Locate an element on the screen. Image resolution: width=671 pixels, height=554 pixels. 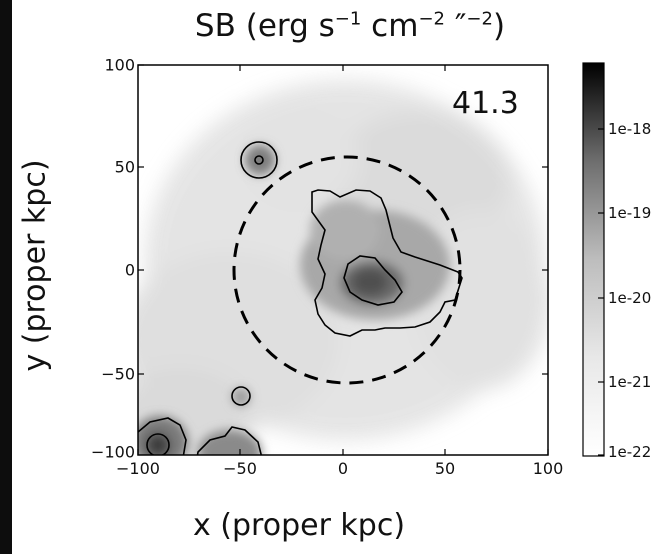
y-tick-label: 0 is located at coordinates (129, 270).